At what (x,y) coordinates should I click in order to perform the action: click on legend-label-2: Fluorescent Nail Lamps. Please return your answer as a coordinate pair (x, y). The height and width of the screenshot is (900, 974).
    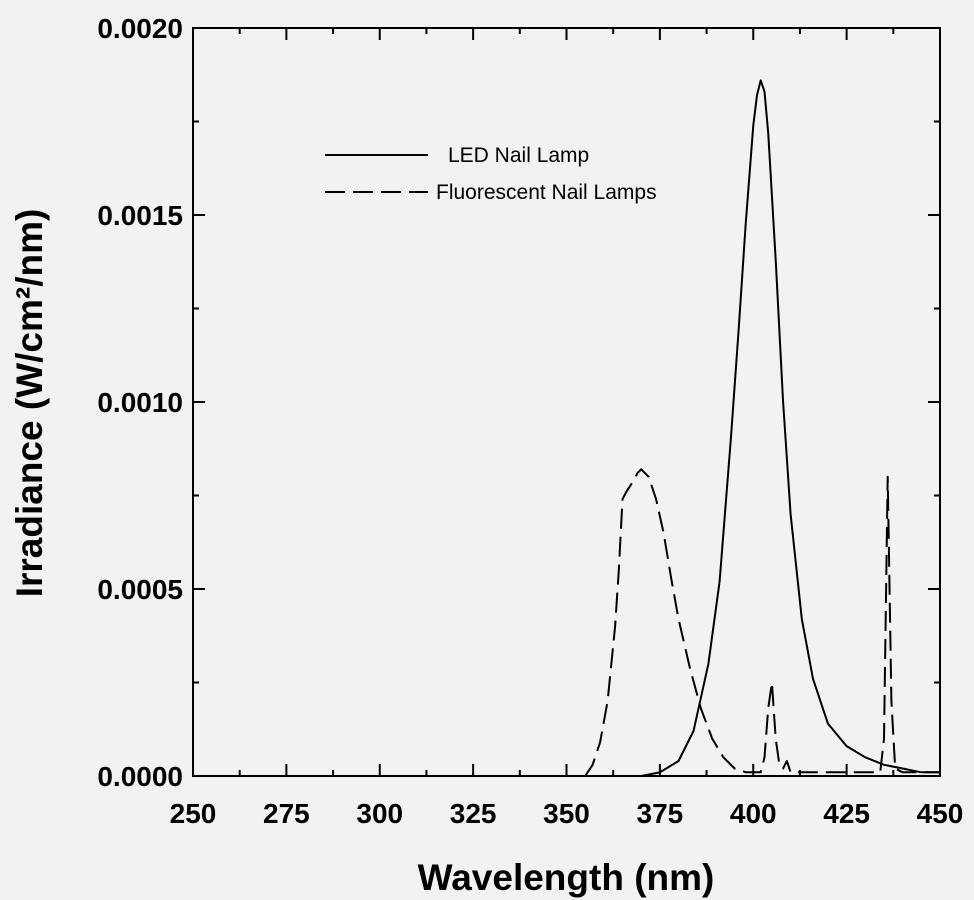
    Looking at the image, I should click on (546, 192).